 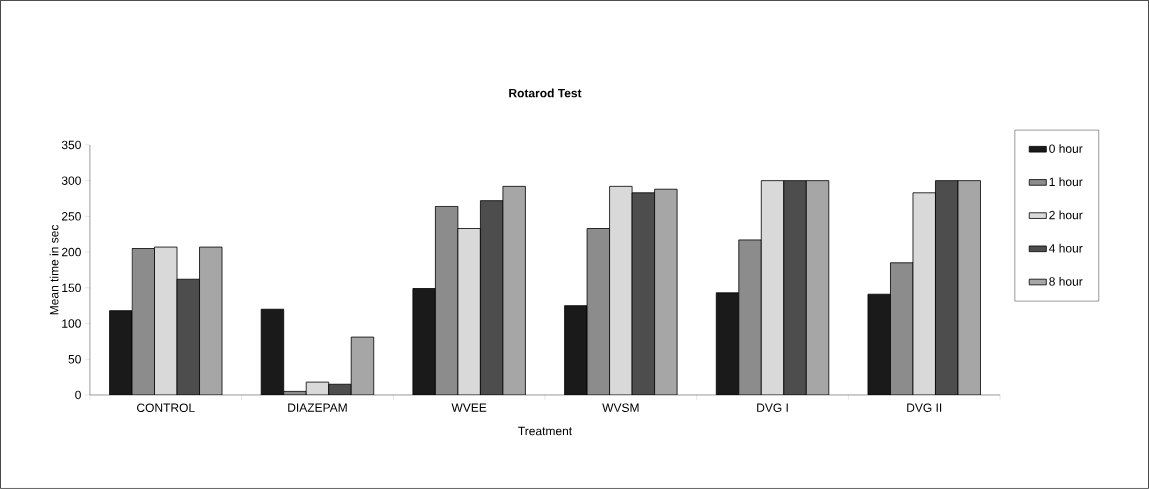 I want to click on legend-label: 8 hour, so click(x=1066, y=281).